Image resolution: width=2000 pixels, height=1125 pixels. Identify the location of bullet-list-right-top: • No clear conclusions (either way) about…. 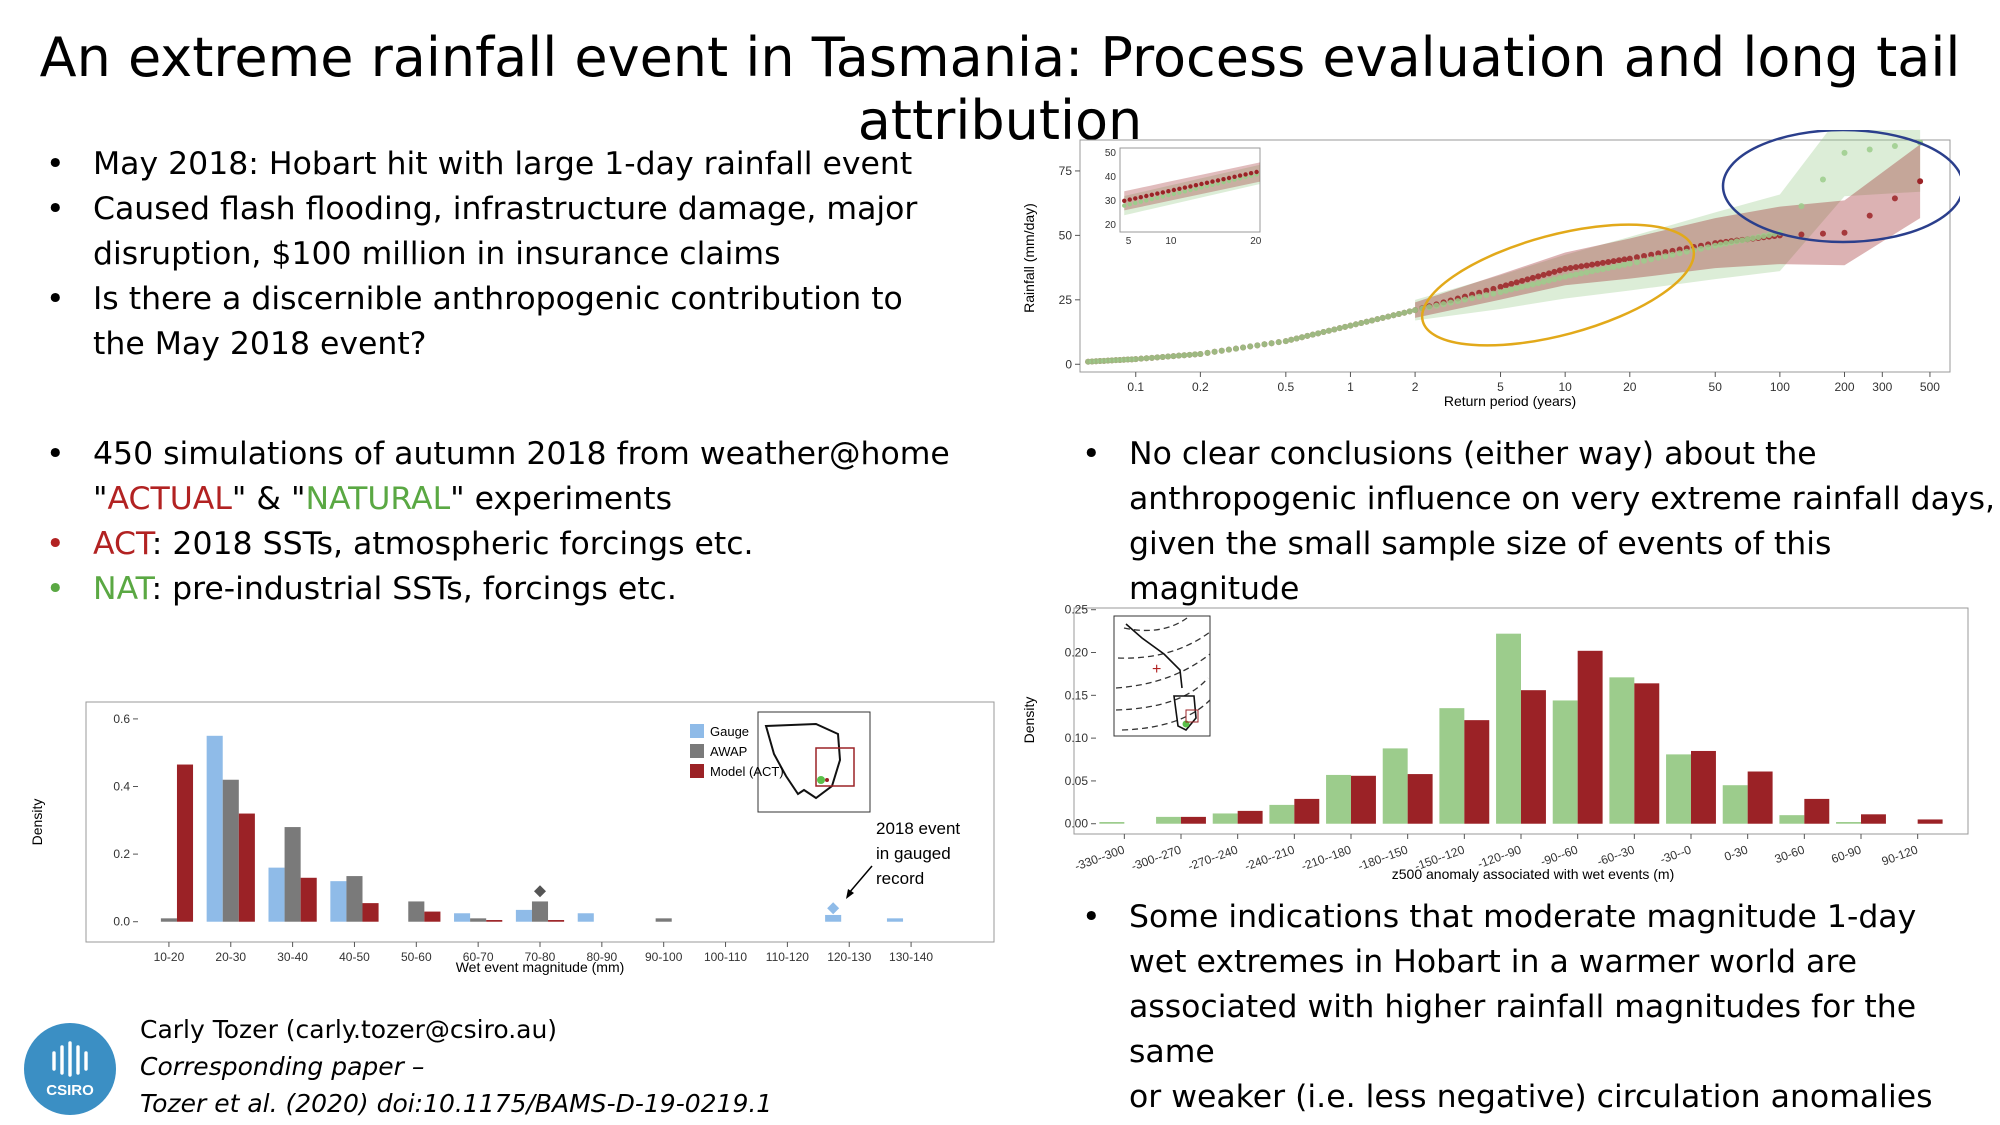
(1541, 522).